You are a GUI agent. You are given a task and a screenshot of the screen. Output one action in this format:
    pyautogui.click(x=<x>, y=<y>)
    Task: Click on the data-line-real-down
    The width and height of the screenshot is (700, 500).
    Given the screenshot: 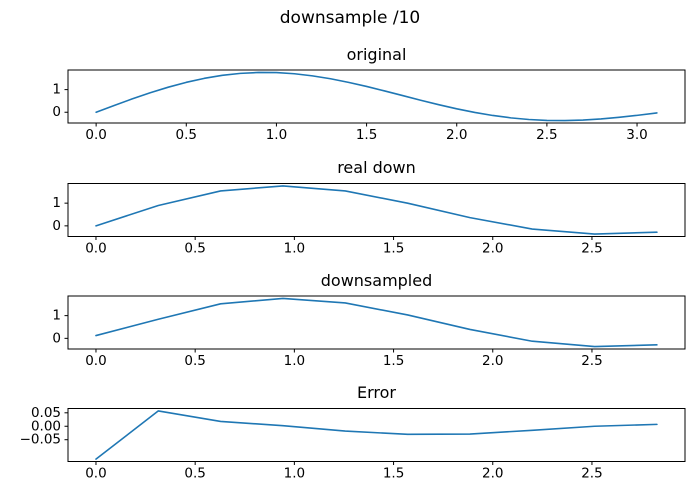 What is the action you would take?
    pyautogui.click(x=376, y=210)
    